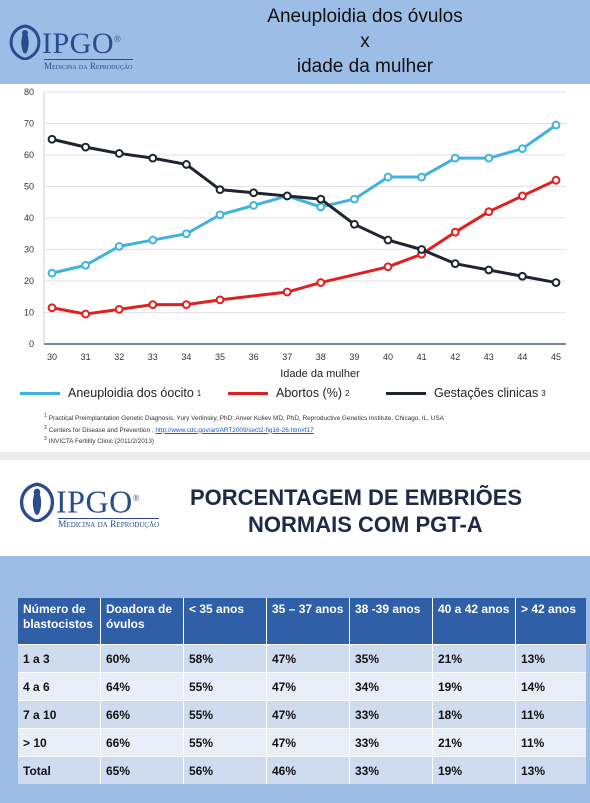 This screenshot has height=803, width=590. Describe the element at coordinates (365, 524) in the screenshot. I see `table-title-line2: NORMAIS COM PGT-A` at that location.